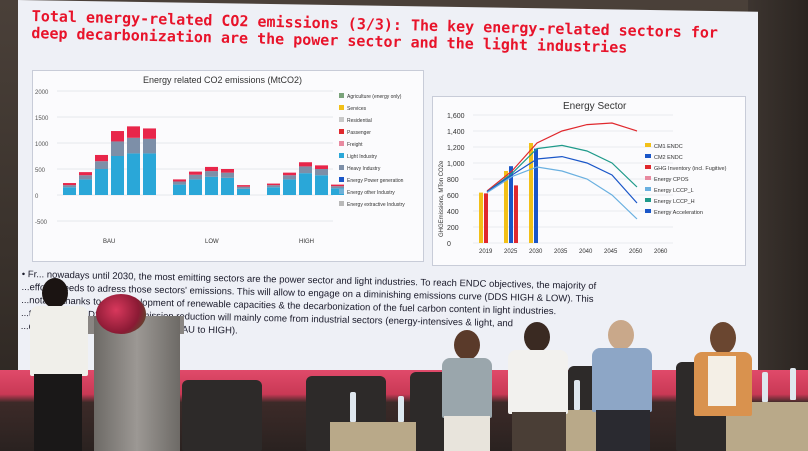  What do you see at coordinates (40, 171) in the screenshot?
I see `y-tick-label: 500` at bounding box center [40, 171].